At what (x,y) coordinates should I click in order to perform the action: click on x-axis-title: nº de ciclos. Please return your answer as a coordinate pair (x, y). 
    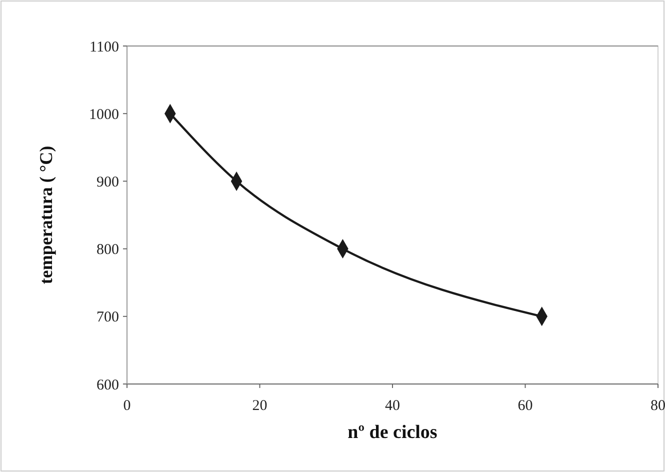
    Looking at the image, I should click on (393, 432).